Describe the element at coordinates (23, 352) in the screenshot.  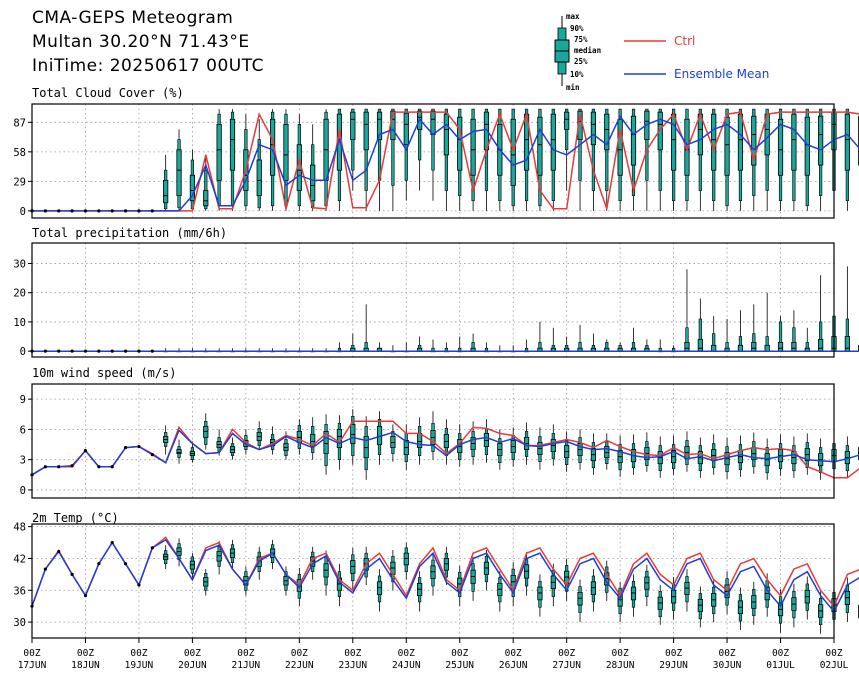
I see `precip-ytick-label: 0` at that location.